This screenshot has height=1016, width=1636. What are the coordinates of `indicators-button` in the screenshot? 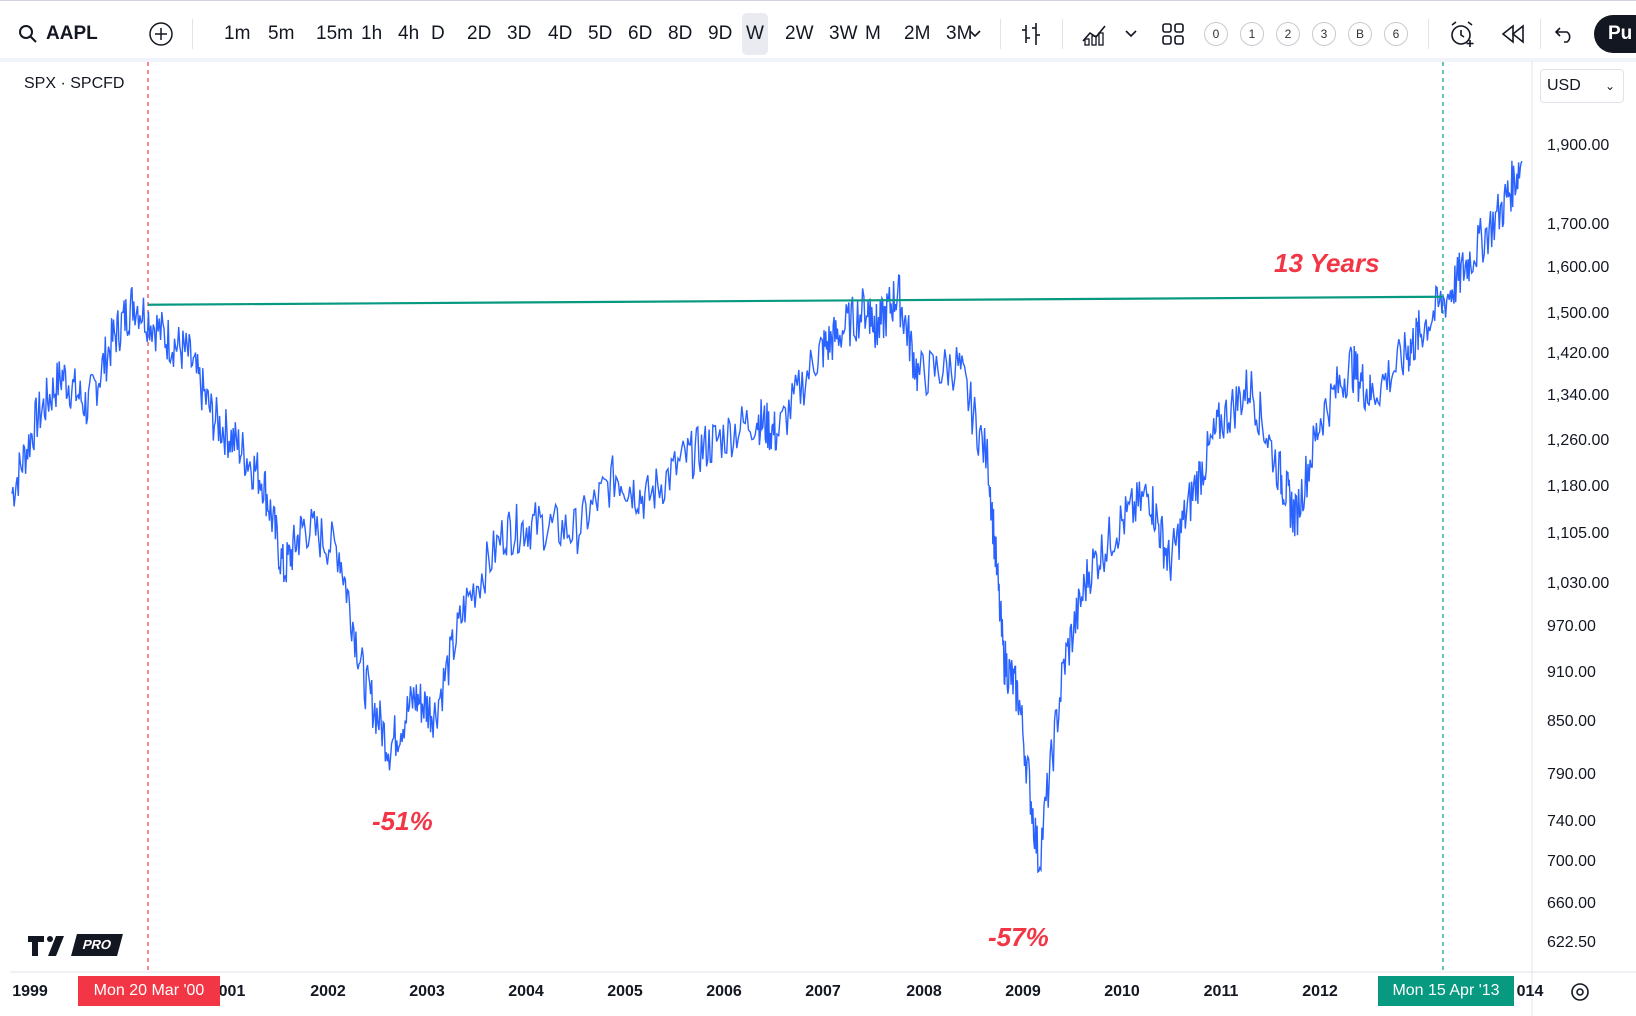 It's located at (1094, 34).